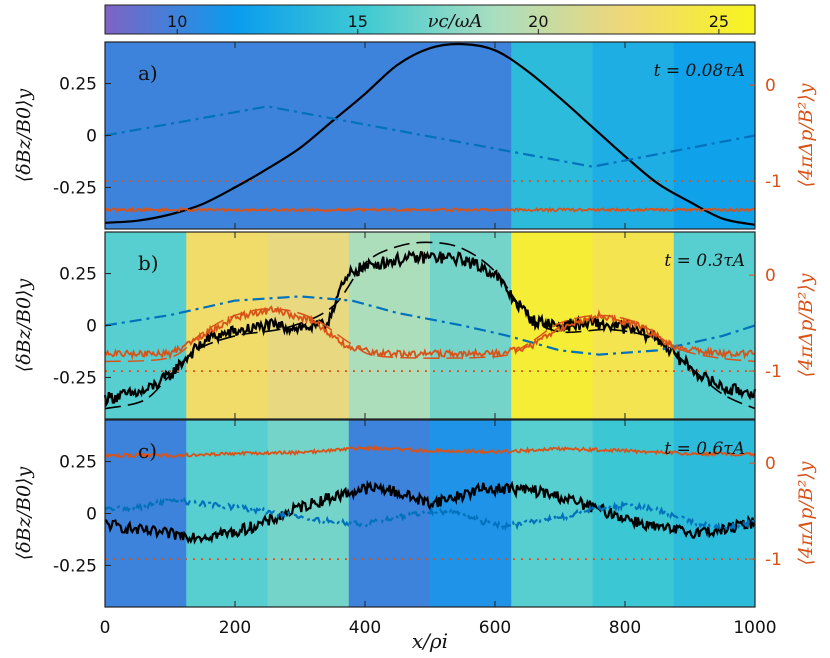  I want to click on time-label: t = 0.3τA, so click(704, 261).